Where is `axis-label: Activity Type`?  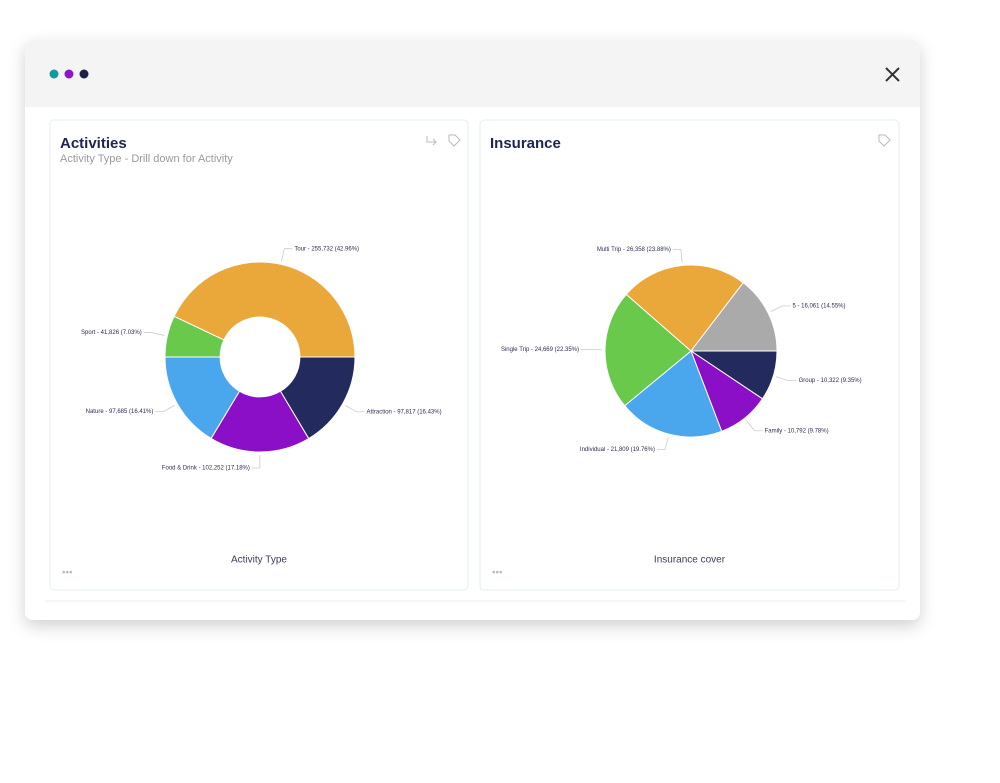
axis-label: Activity Type is located at coordinates (259, 560).